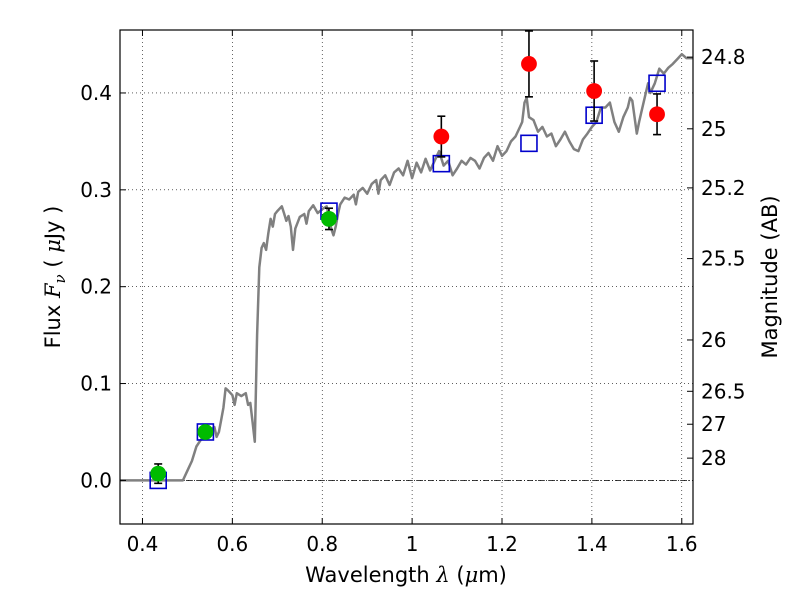  I want to click on right-tick-label: 26.5, so click(723, 391).